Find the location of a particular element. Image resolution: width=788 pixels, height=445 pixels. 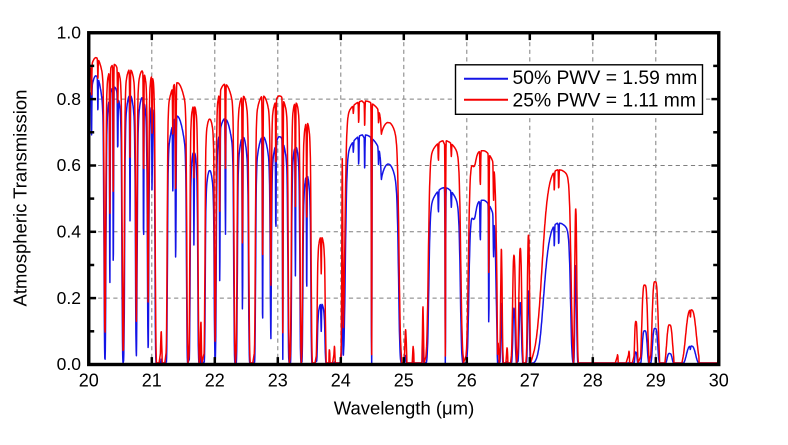

svg-text: Wavelength (μm) is located at coordinates (404, 408).